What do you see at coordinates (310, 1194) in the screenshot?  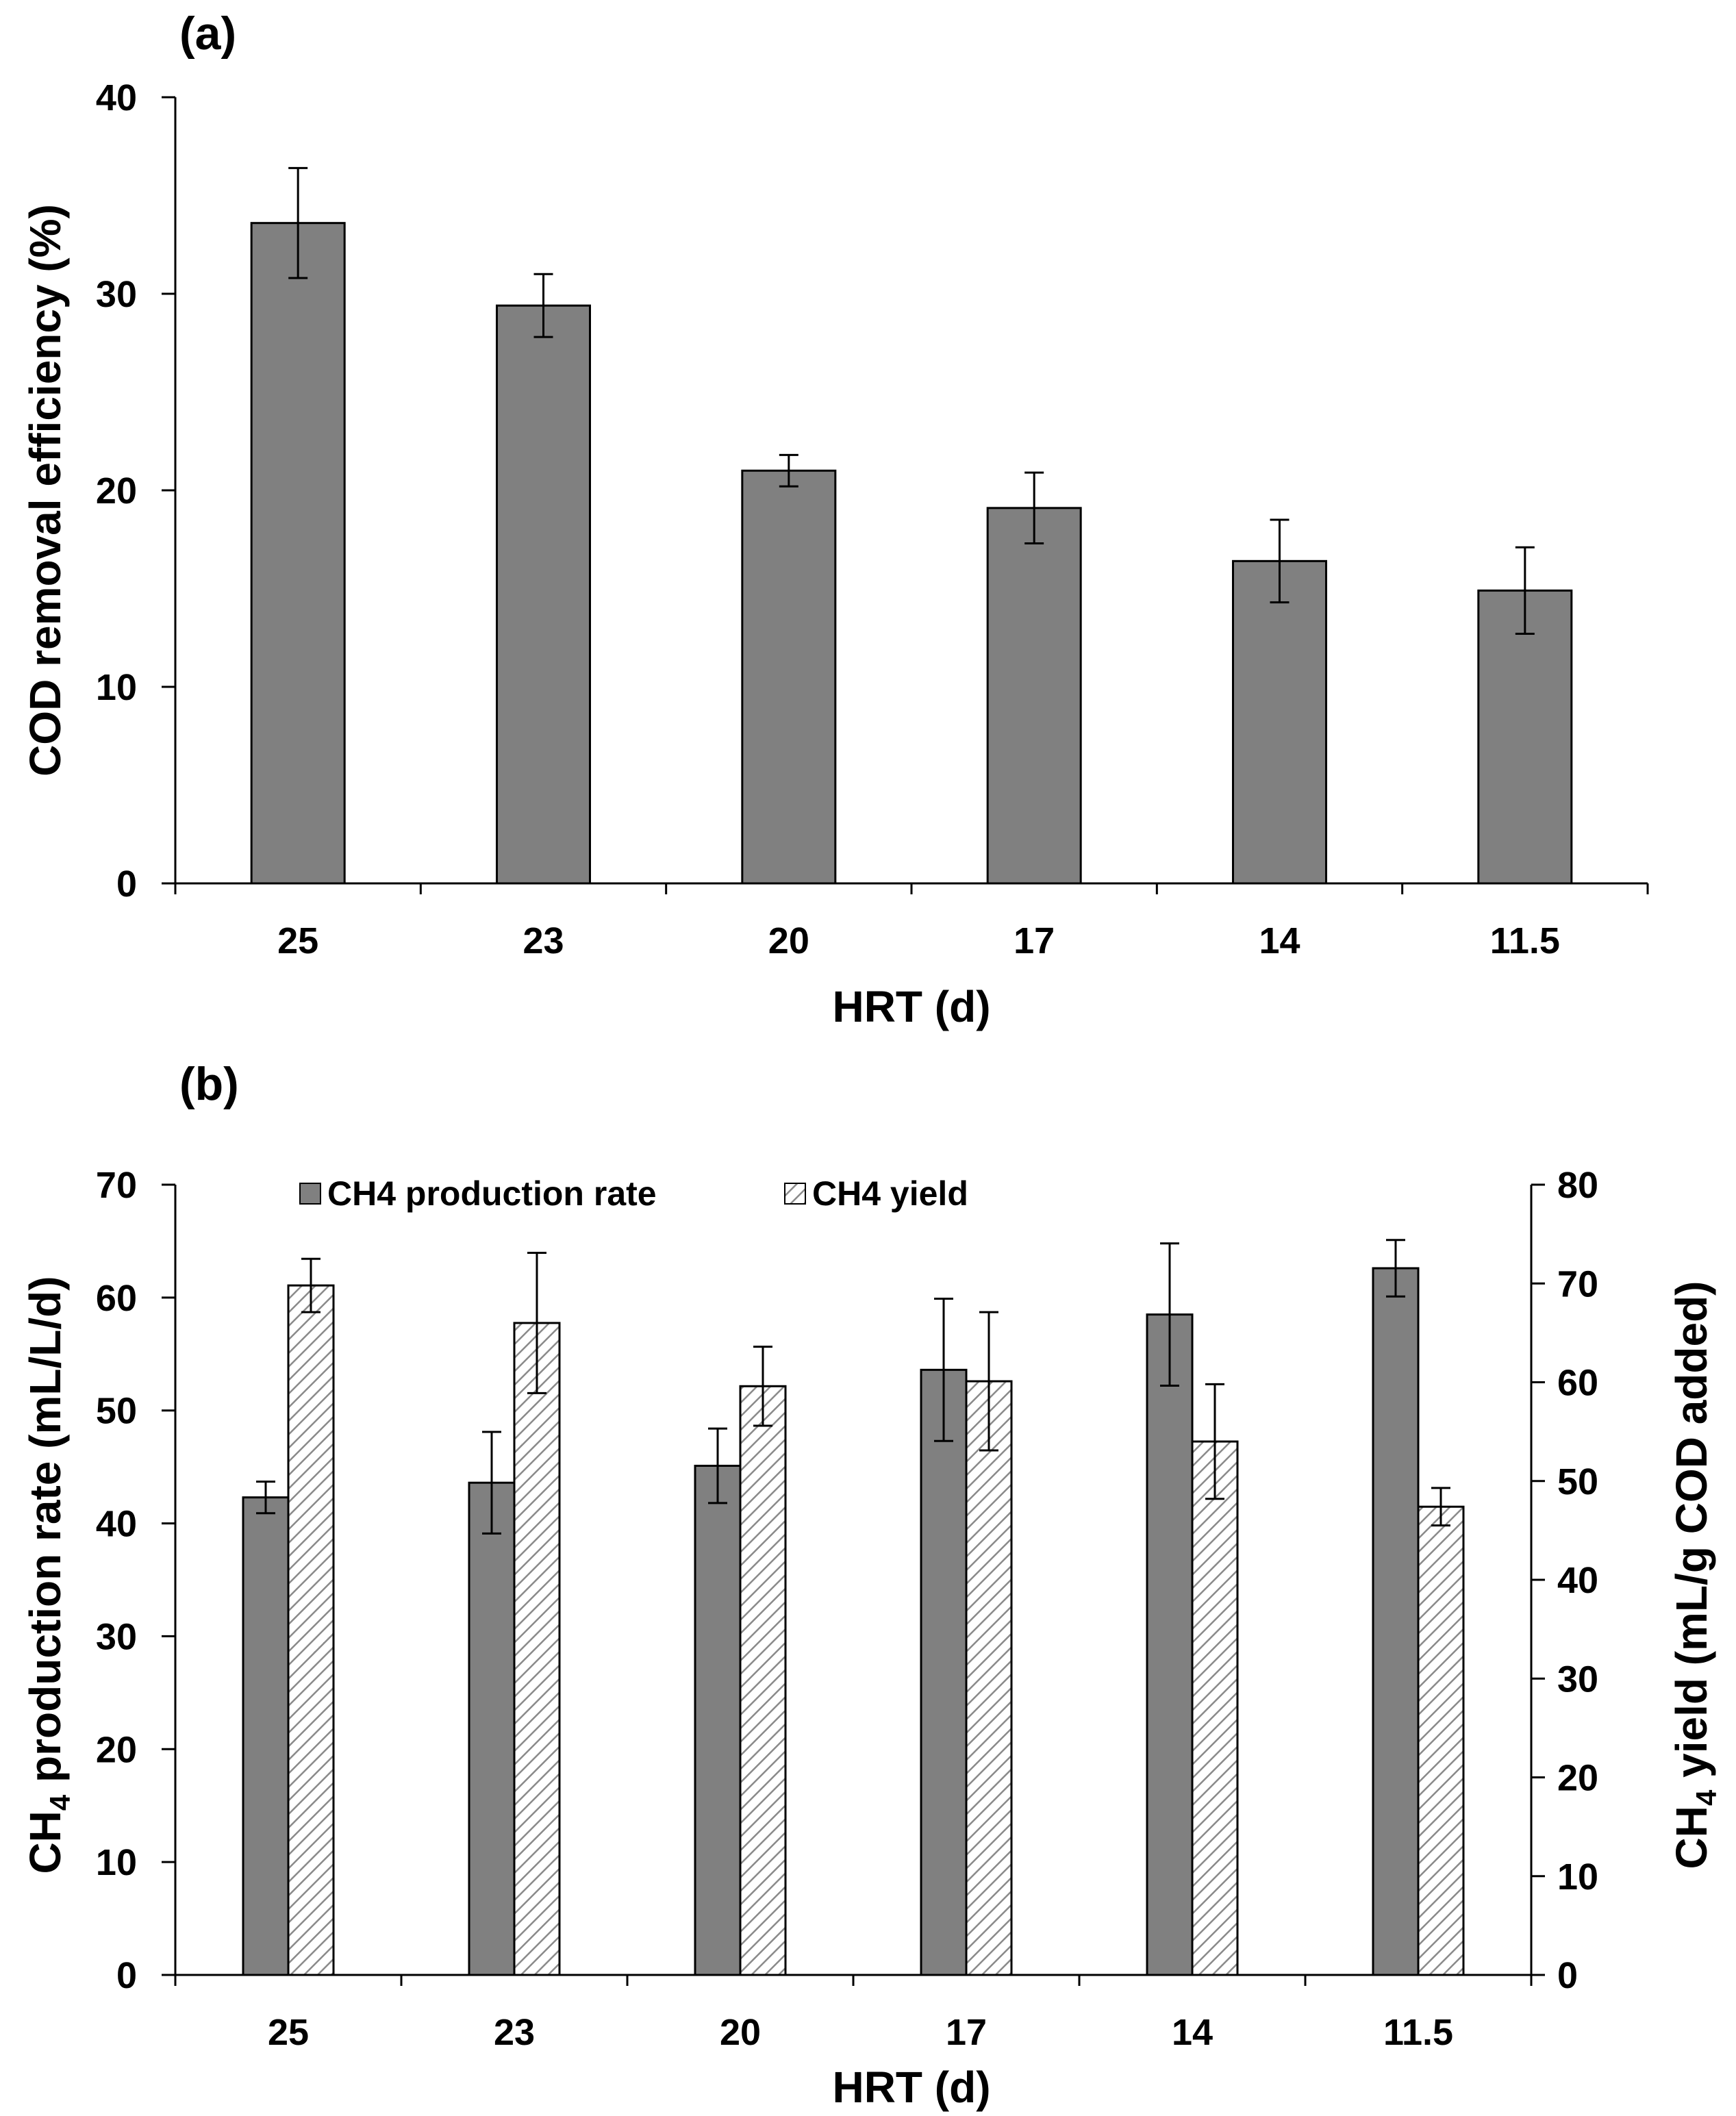 I see `legend-swatch-rate` at bounding box center [310, 1194].